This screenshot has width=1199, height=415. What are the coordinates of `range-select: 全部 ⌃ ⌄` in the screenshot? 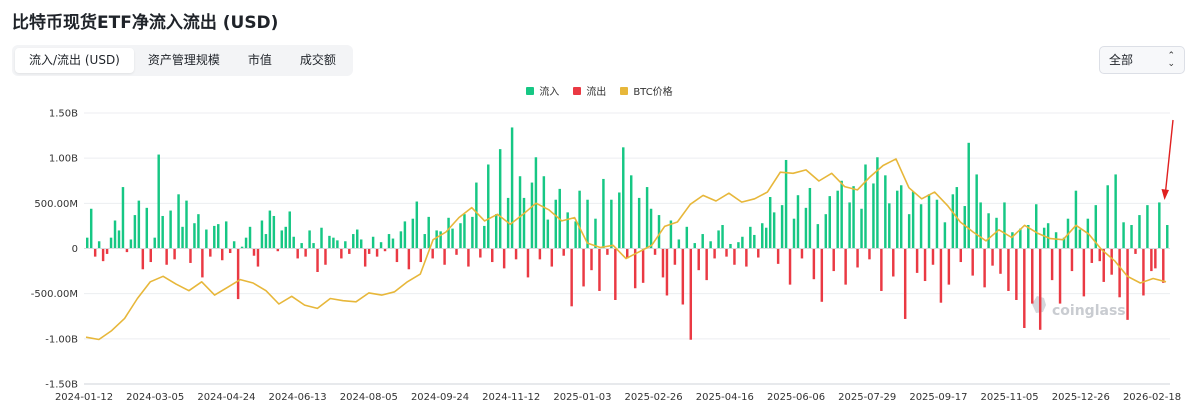 It's located at (1142, 60).